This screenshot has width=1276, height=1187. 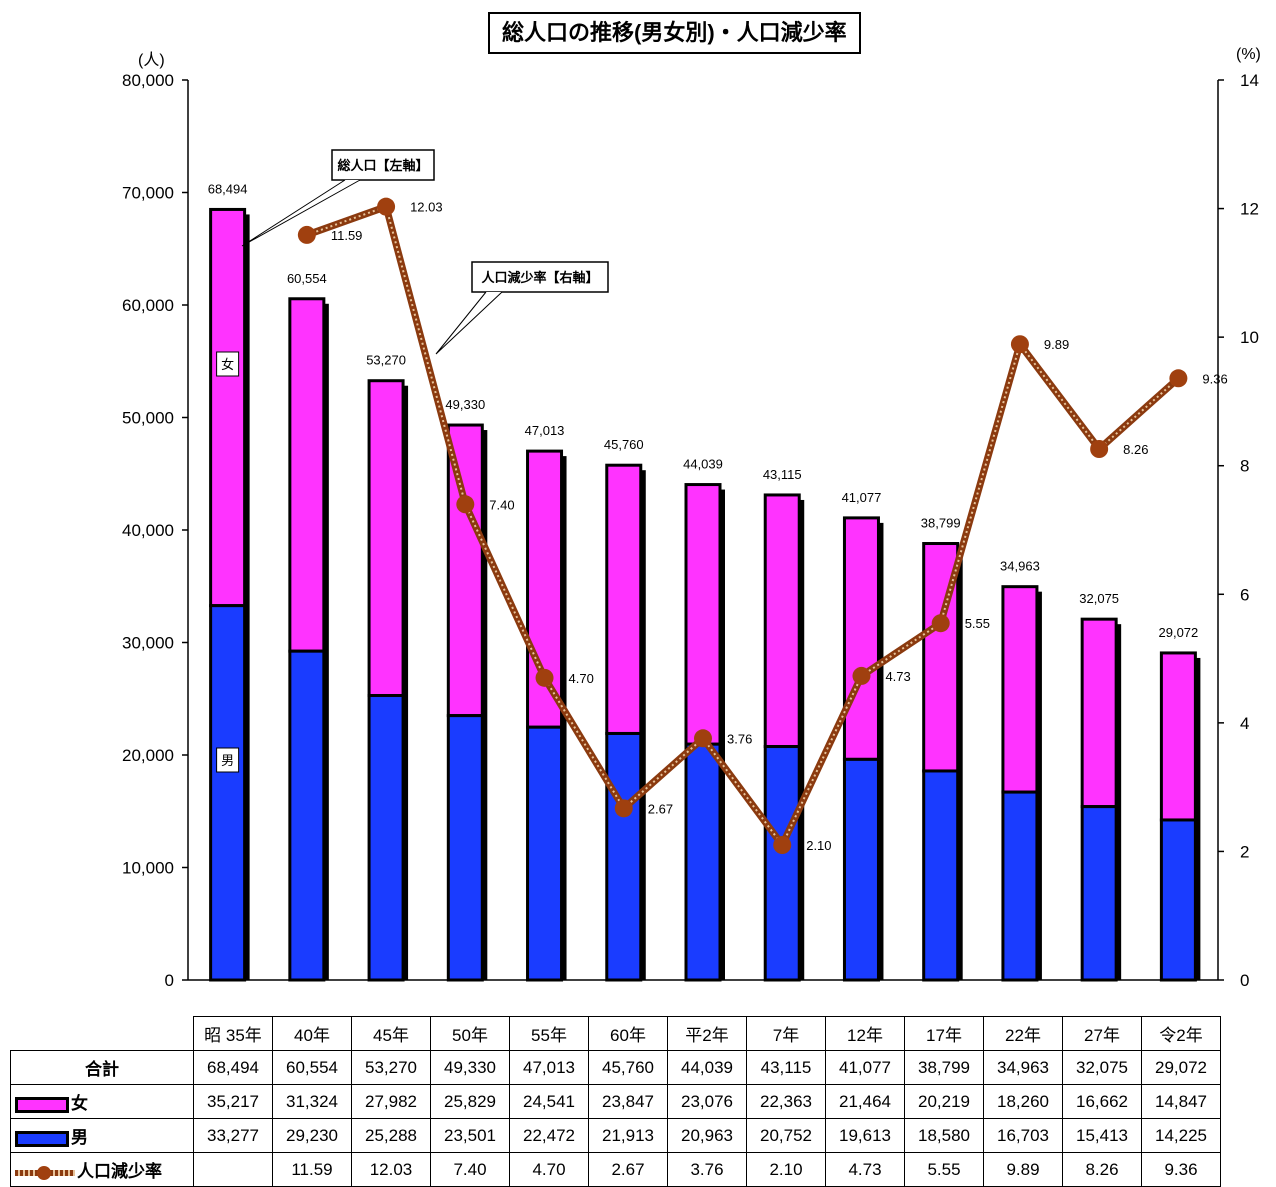 What do you see at coordinates (624, 444) in the screenshot?
I see `total-label: 45,760` at bounding box center [624, 444].